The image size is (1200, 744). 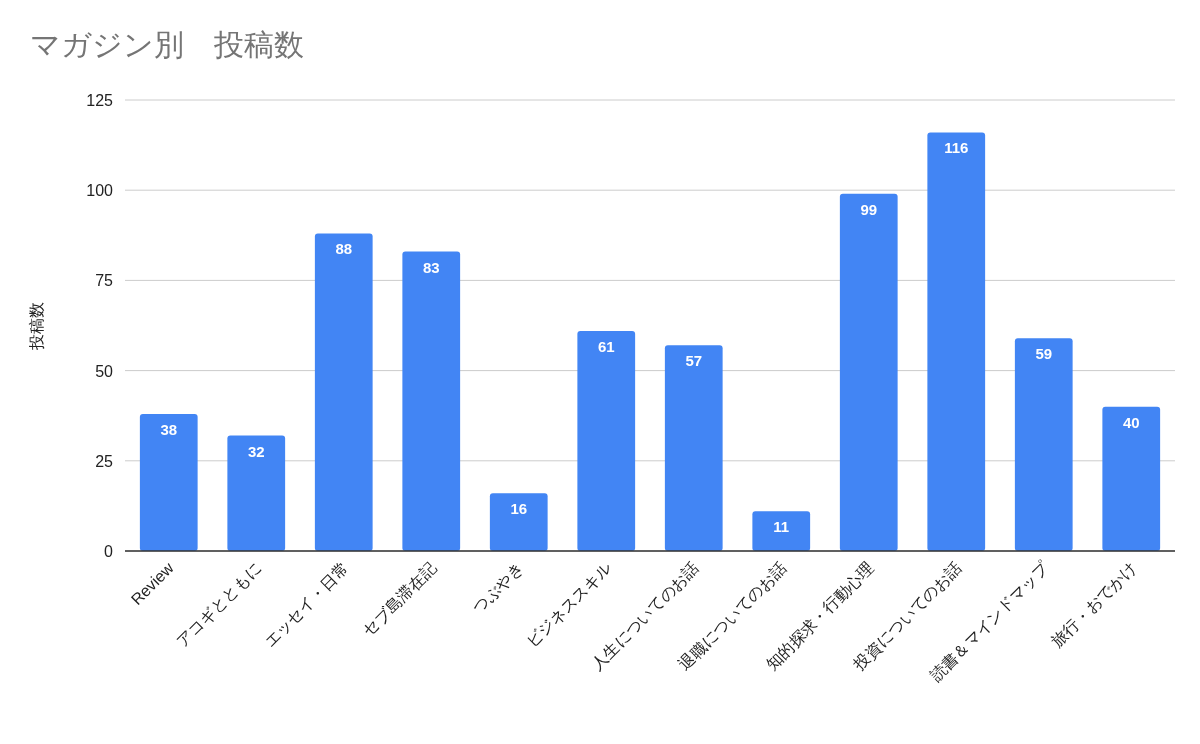 I want to click on data-label: 88, so click(x=344, y=249).